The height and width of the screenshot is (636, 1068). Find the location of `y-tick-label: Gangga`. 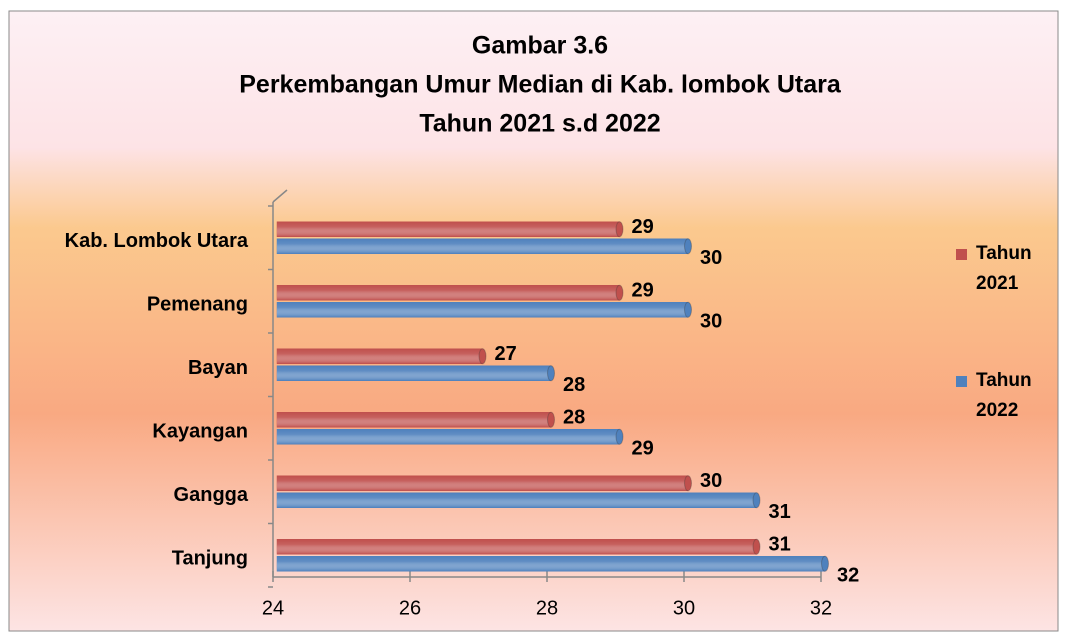

y-tick-label: Gangga is located at coordinates (211, 495).